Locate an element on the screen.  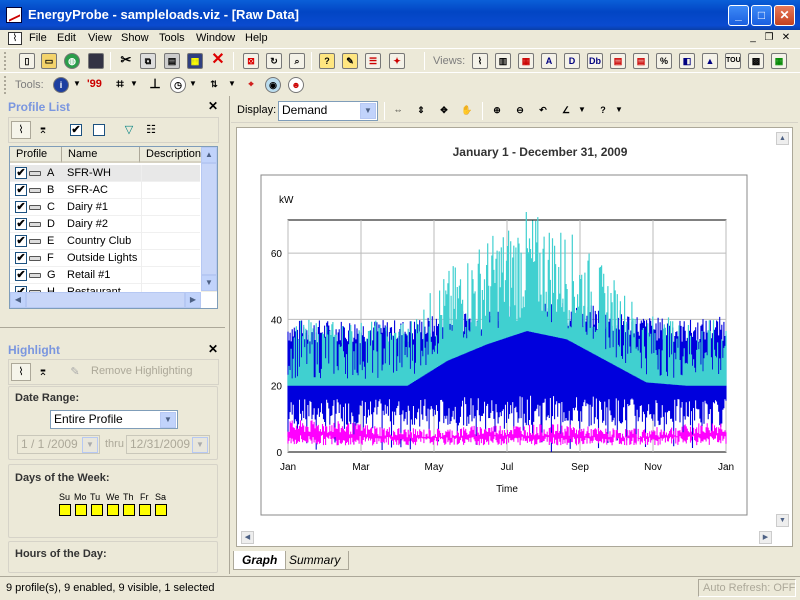
save-icon is located at coordinates (96, 61).